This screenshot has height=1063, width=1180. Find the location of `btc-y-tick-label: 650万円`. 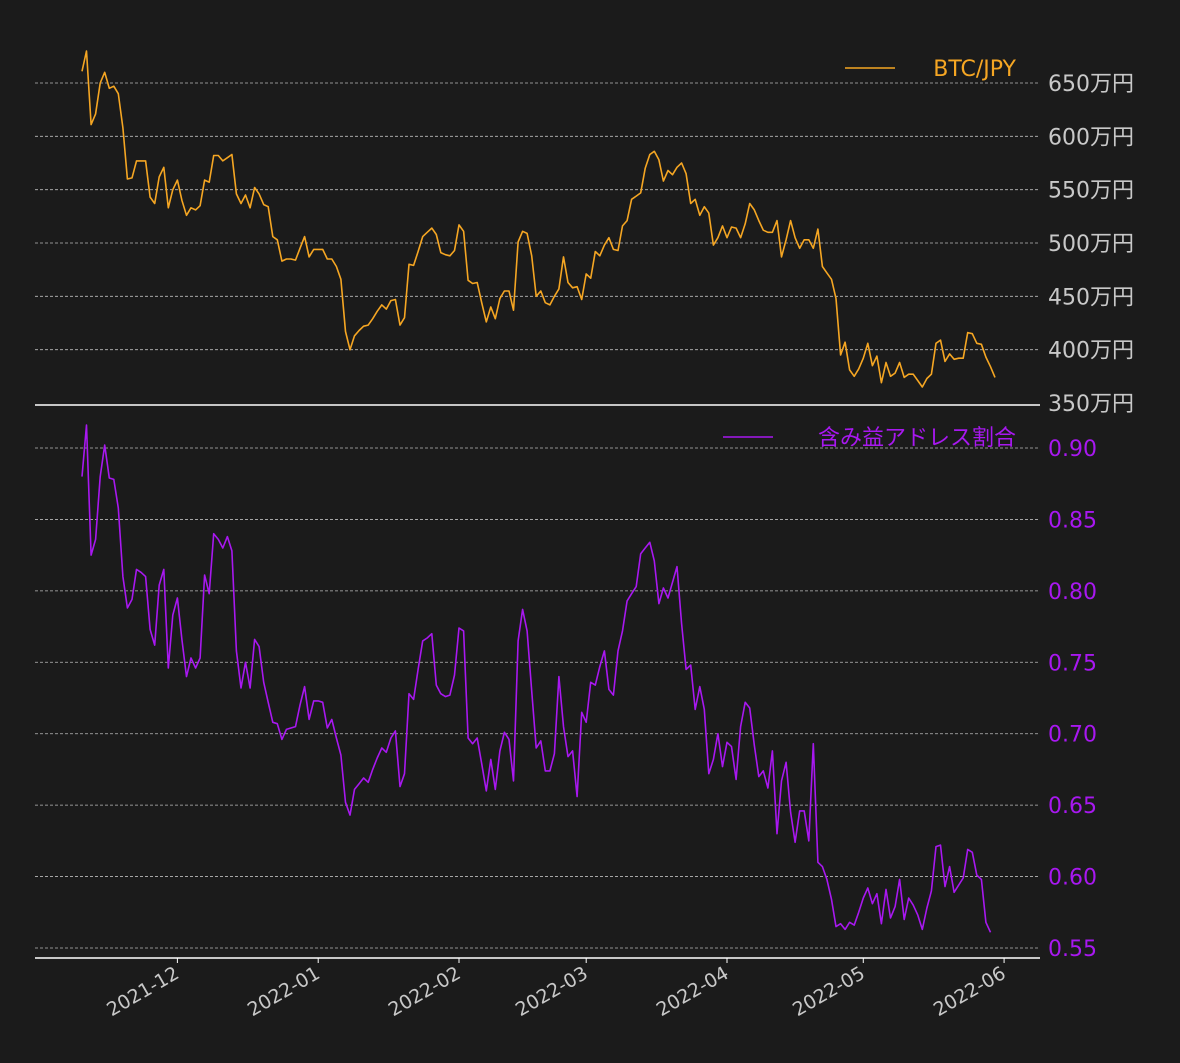

btc-y-tick-label: 650万円 is located at coordinates (1091, 84).